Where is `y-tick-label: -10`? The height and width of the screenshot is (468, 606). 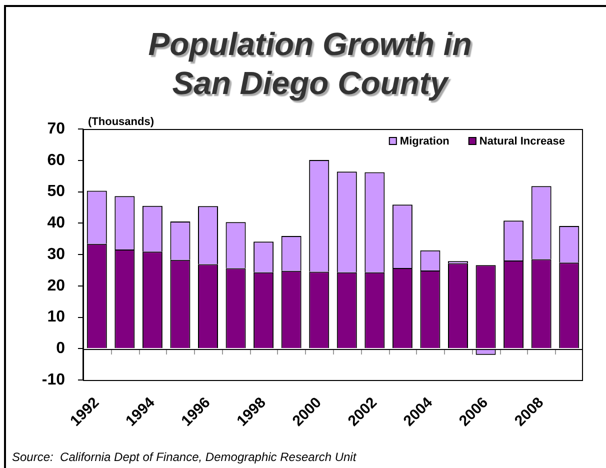 y-tick-label: -10 is located at coordinates (54, 379).